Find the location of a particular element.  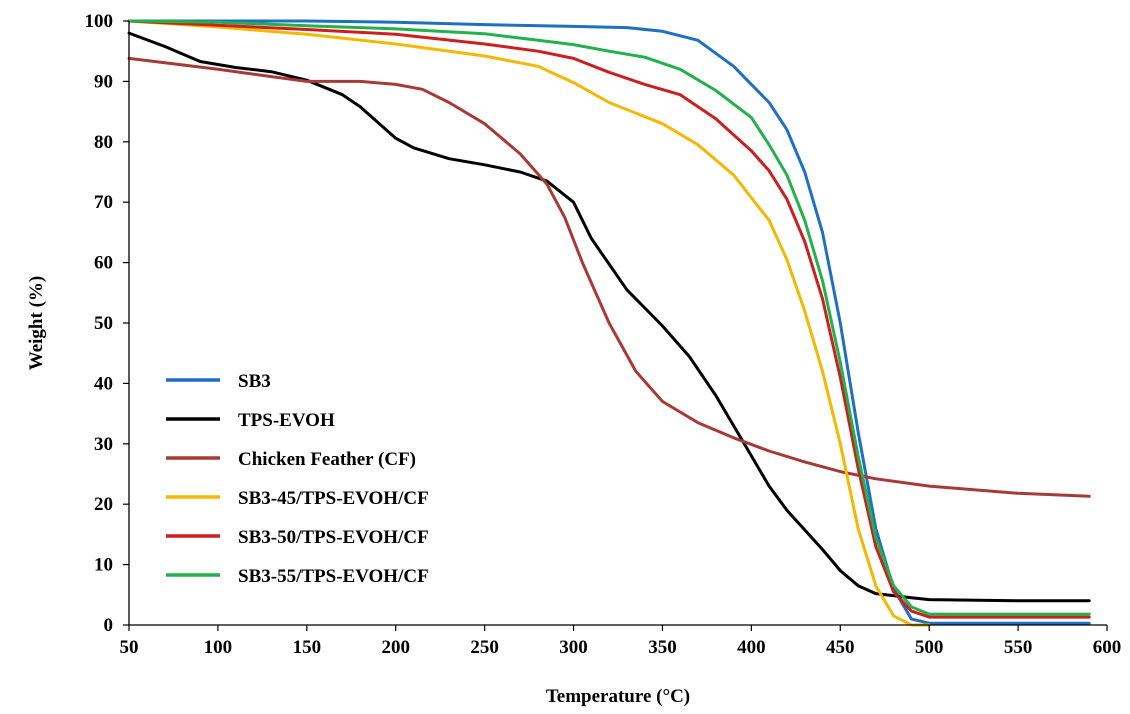

x-tick-label: 300 is located at coordinates (573, 647).